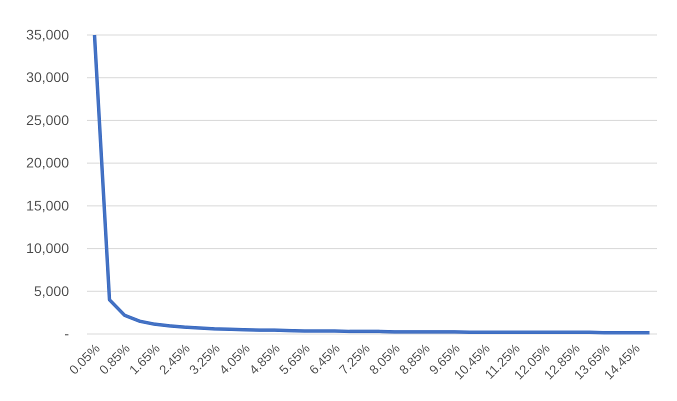 The height and width of the screenshot is (401, 677). What do you see at coordinates (48, 34) in the screenshot?
I see `y-tick-label: 35,000` at bounding box center [48, 34].